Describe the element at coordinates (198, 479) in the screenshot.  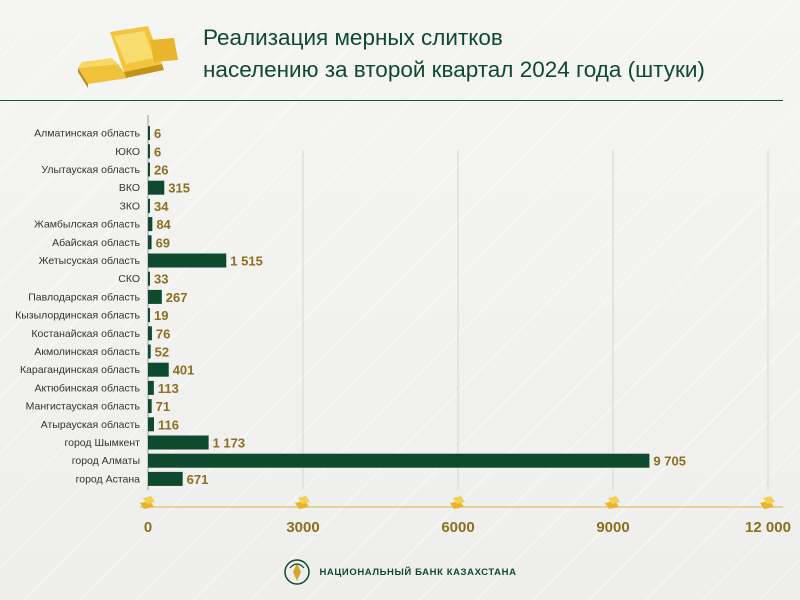
I see `value-label: 671` at that location.